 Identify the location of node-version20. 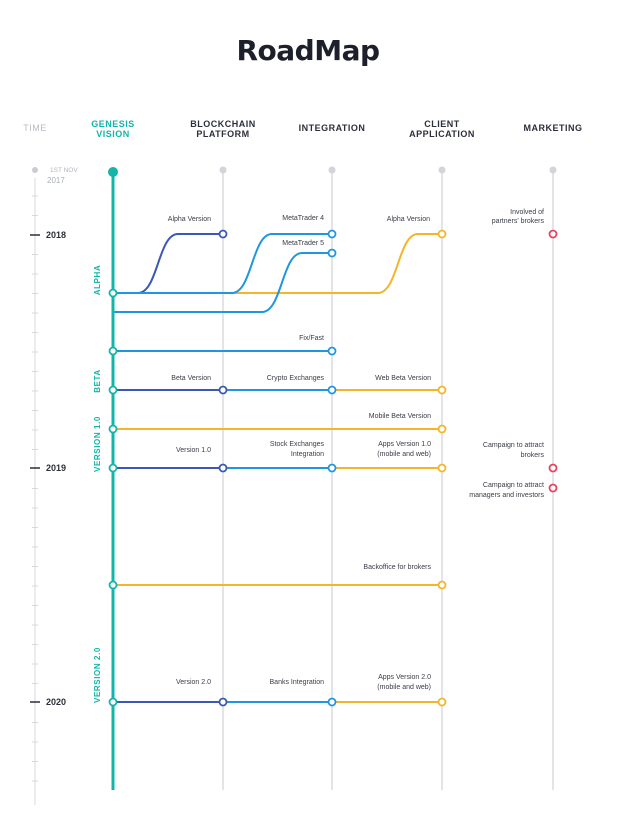
(223, 702).